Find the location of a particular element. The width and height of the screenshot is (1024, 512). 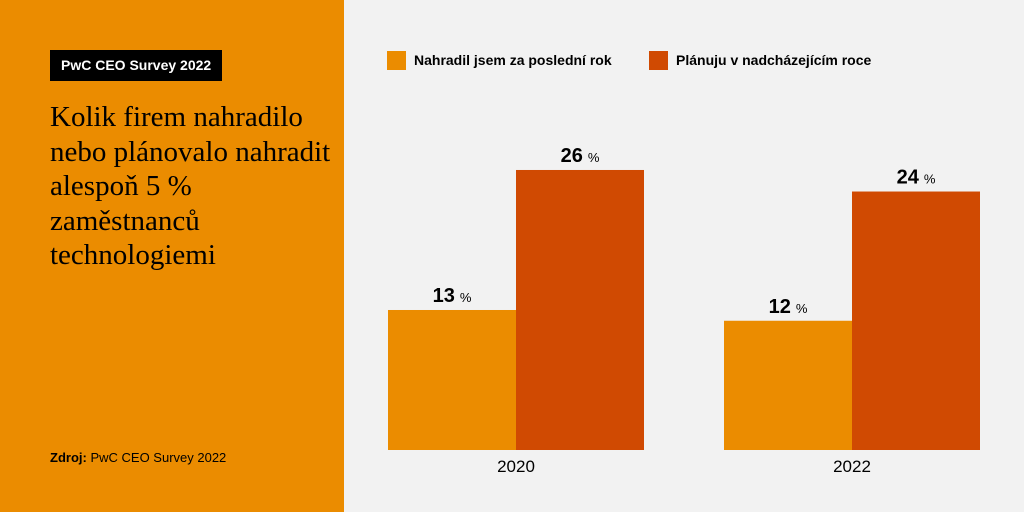

x-tick-label-2022: 2022 is located at coordinates (852, 466).